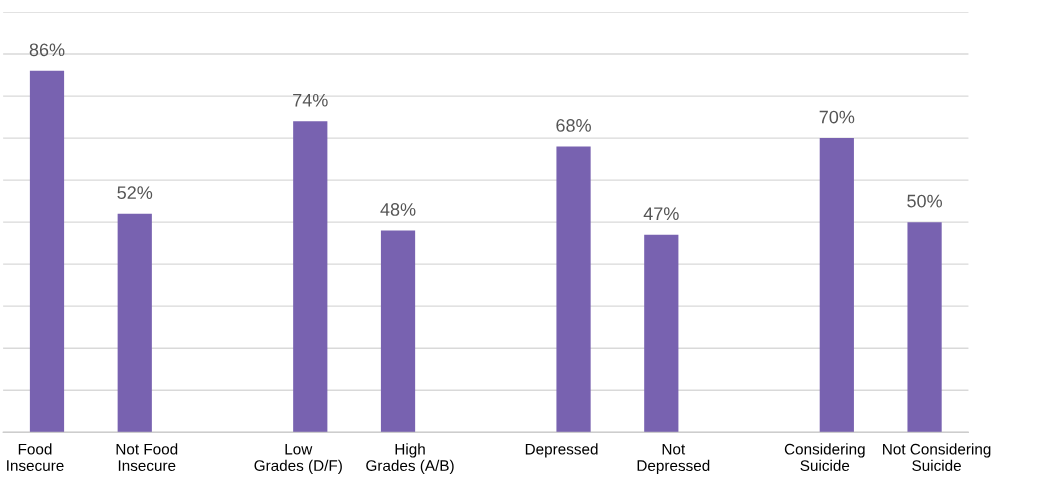 The image size is (1038, 502). Describe the element at coordinates (310, 100) in the screenshot. I see `data-label: 74%` at that location.